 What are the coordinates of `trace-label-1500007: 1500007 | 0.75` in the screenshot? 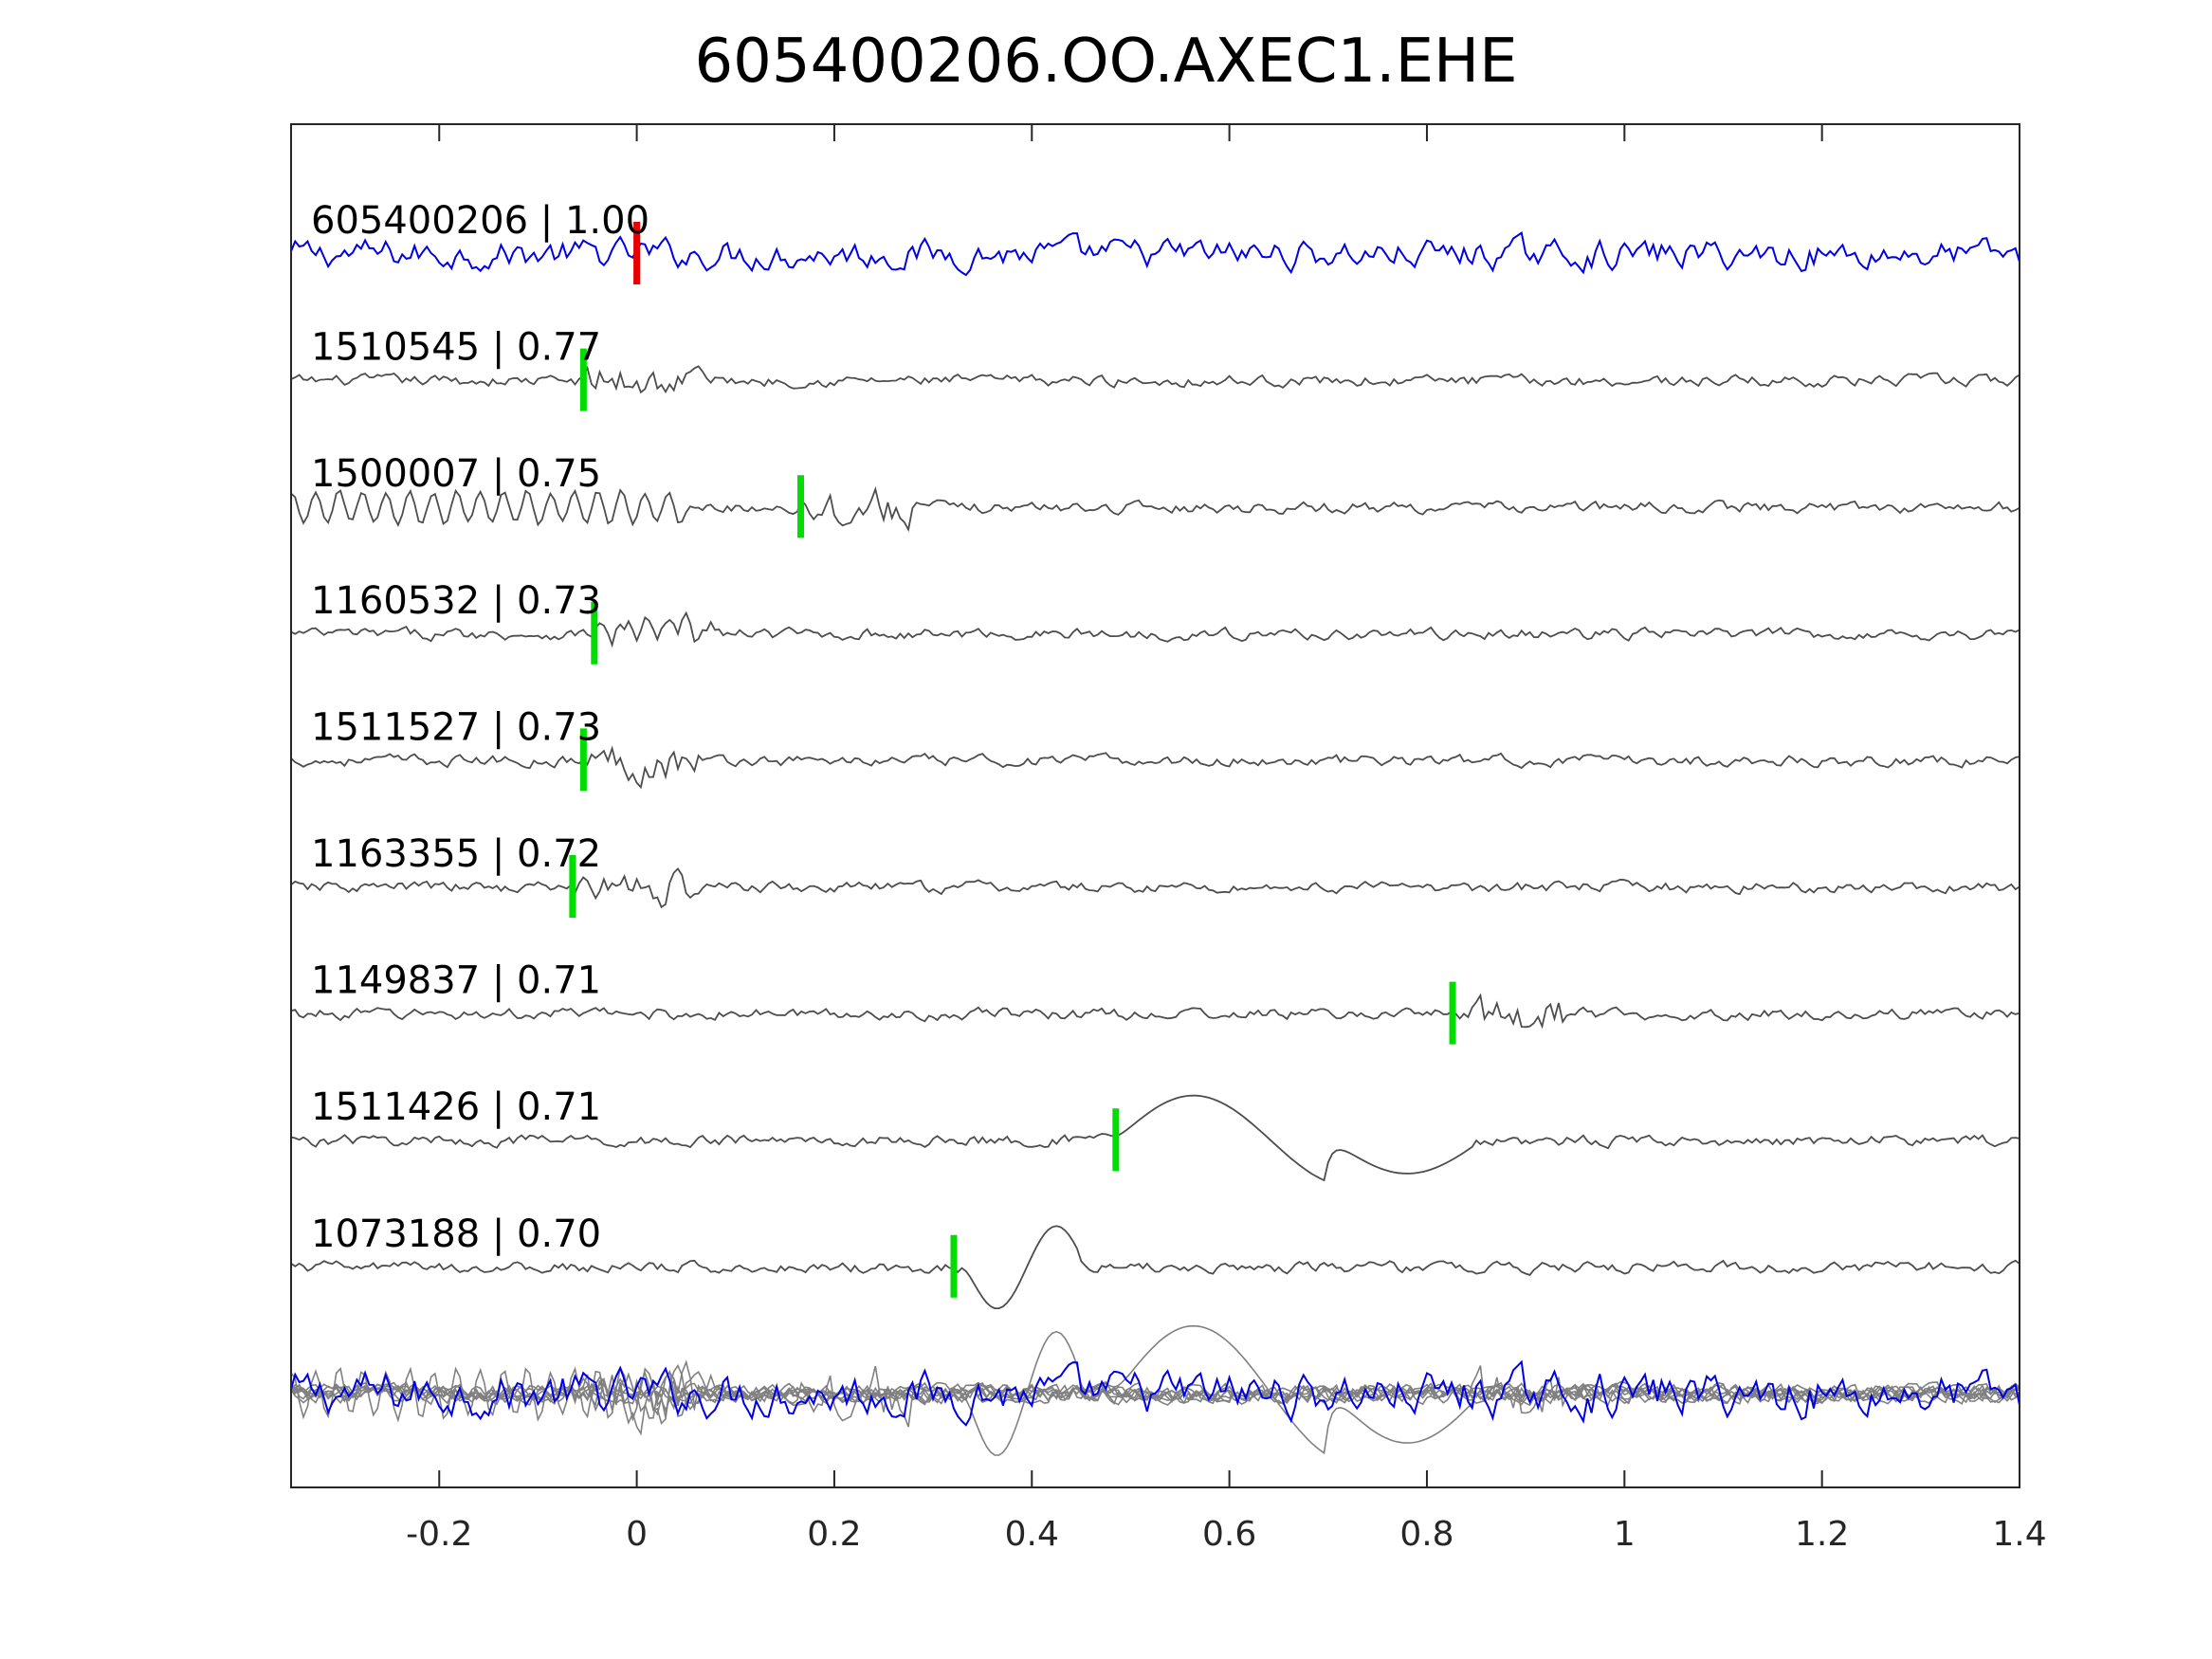 It's located at (456, 474).